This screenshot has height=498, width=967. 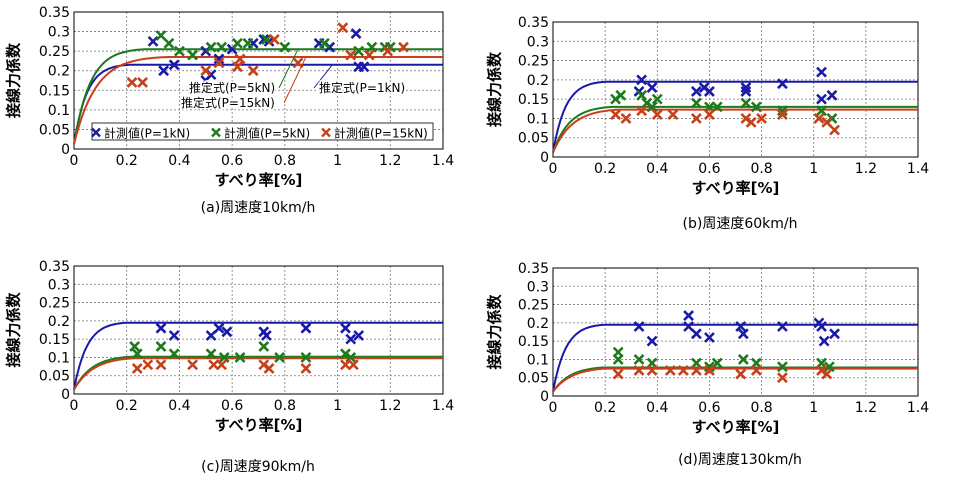 I want to click on y-tick-label: 0.05, so click(x=533, y=379).